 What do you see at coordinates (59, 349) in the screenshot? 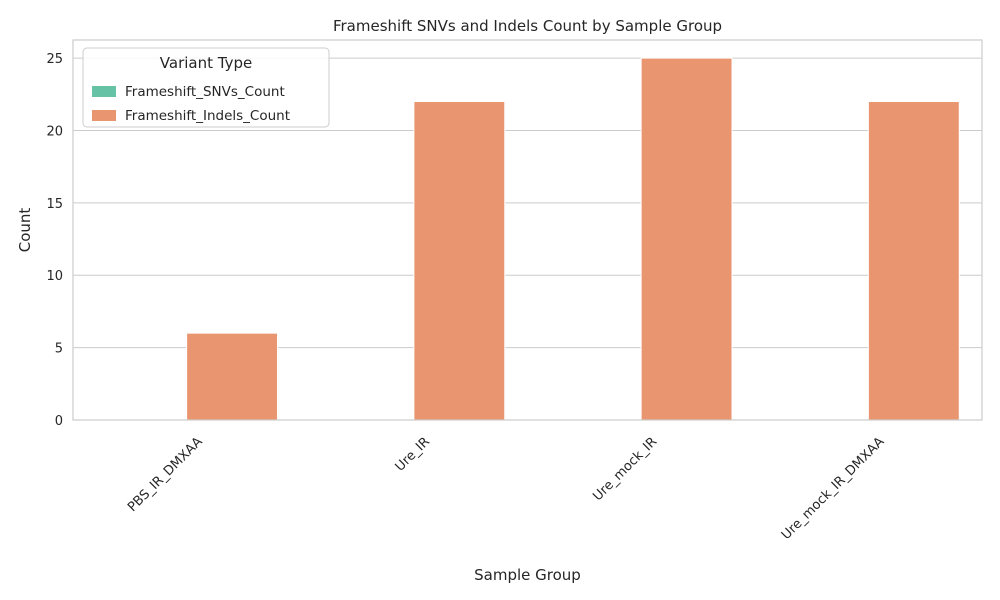
I see `y-tick-label: 5` at bounding box center [59, 349].